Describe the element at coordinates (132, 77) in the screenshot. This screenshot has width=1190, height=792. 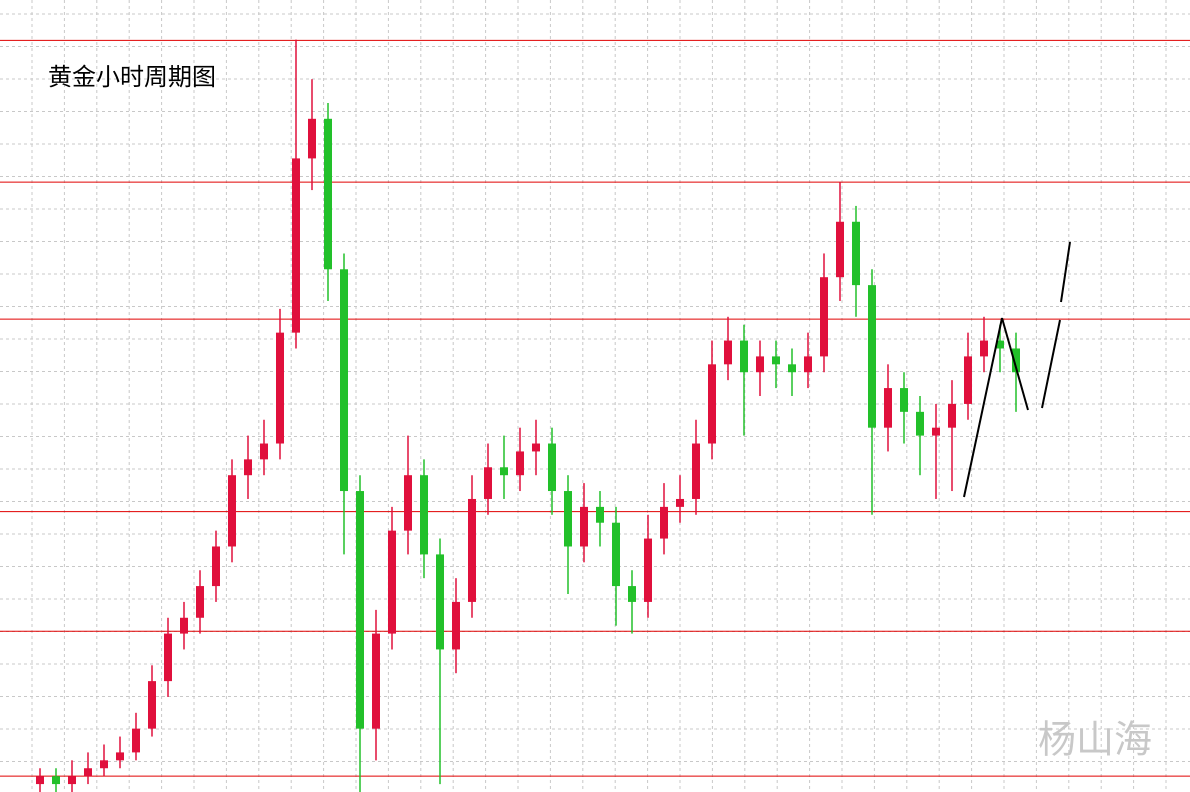
I see `chart-title: 黄金小时周期图` at that location.